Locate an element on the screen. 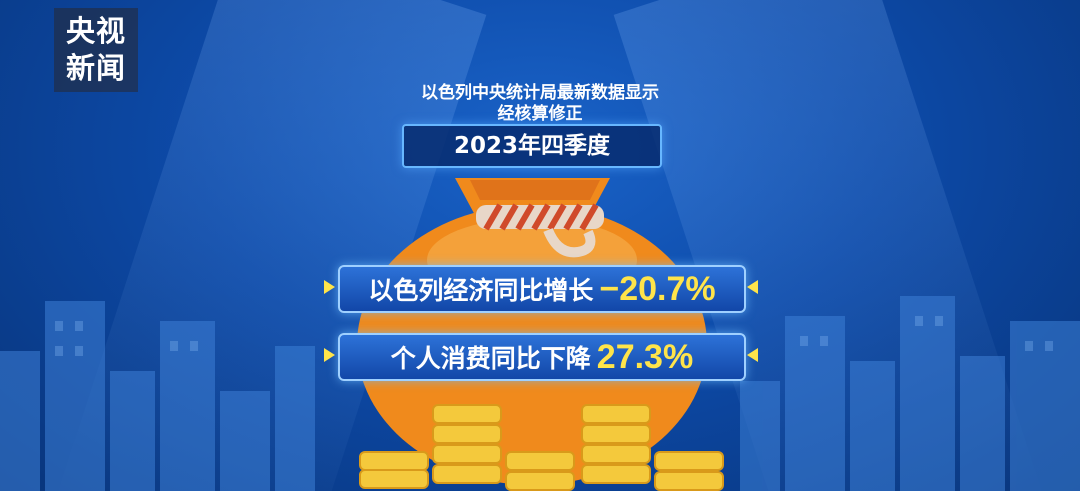  logo-line-2: 新闻 is located at coordinates (95, 68).